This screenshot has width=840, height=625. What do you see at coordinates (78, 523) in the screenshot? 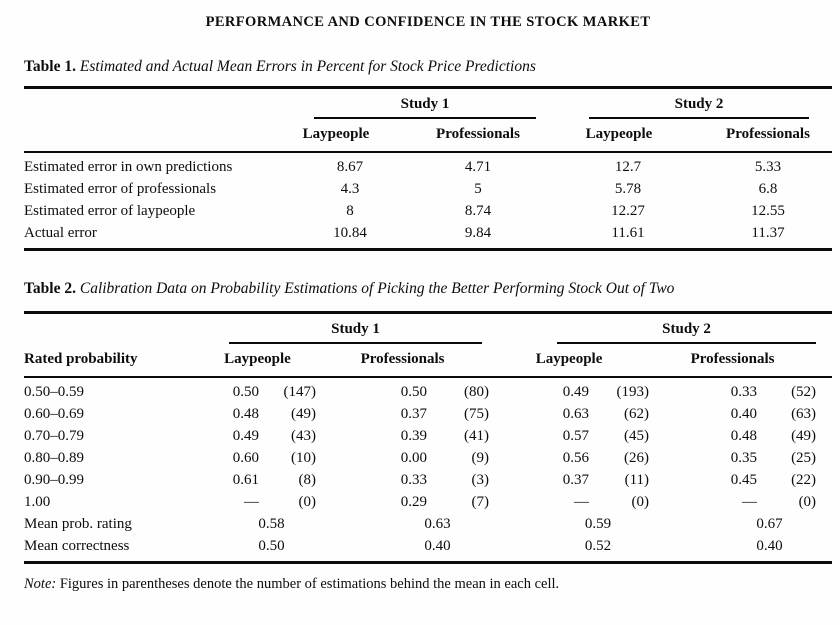
I see `t2-summary-label: Mean prob. rating` at bounding box center [78, 523].